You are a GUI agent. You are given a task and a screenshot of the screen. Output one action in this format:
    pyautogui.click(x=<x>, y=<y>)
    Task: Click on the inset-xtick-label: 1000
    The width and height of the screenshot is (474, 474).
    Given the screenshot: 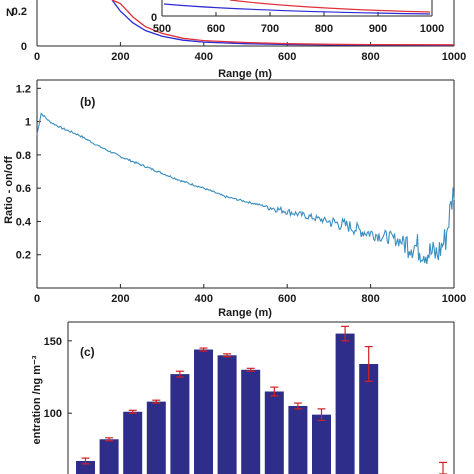 What is the action you would take?
    pyautogui.click(x=432, y=29)
    